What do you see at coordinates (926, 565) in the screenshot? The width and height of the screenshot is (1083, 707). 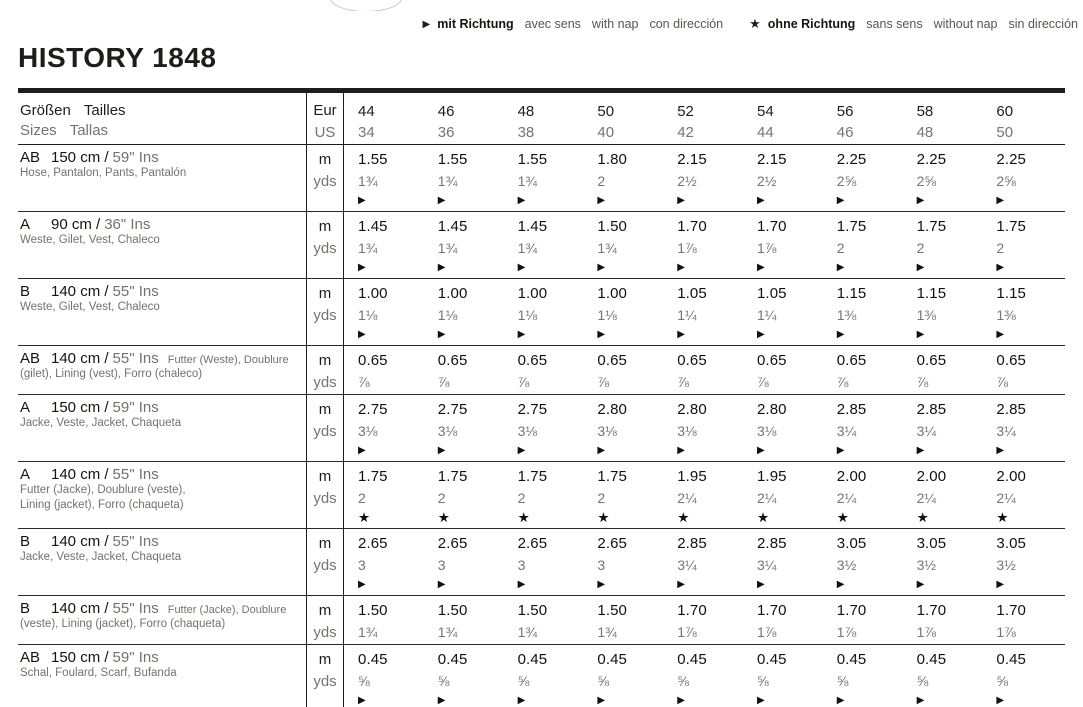 I see `yards-value: 3½` at bounding box center [926, 565].